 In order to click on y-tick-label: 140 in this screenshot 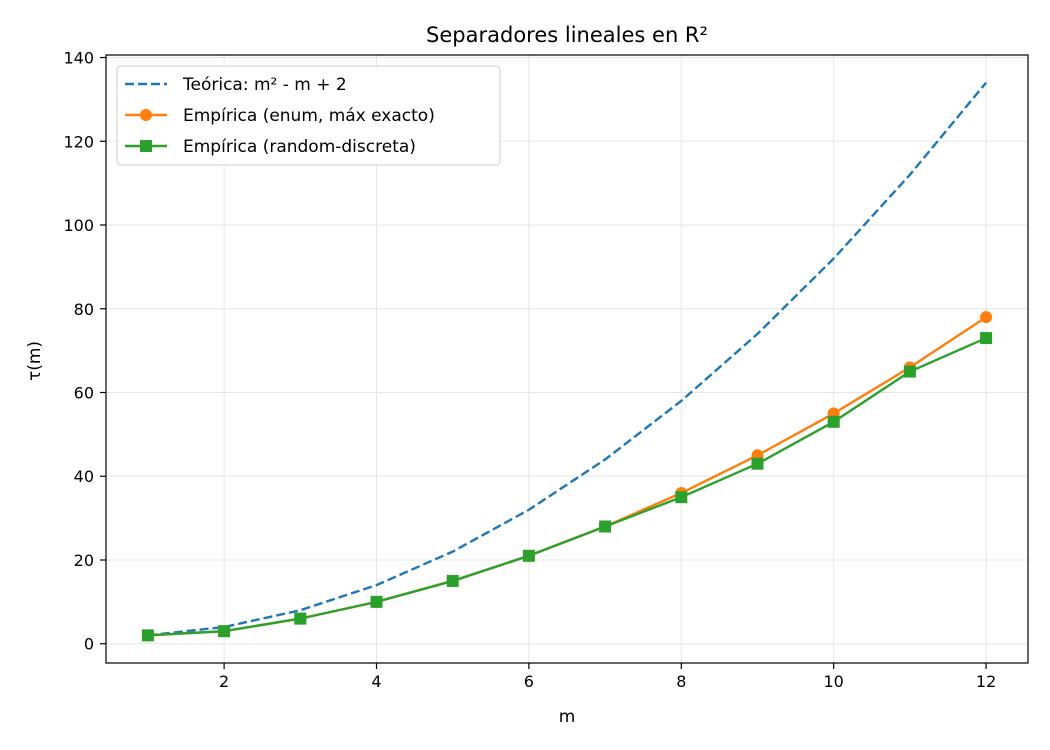, I will do `click(78, 58)`.